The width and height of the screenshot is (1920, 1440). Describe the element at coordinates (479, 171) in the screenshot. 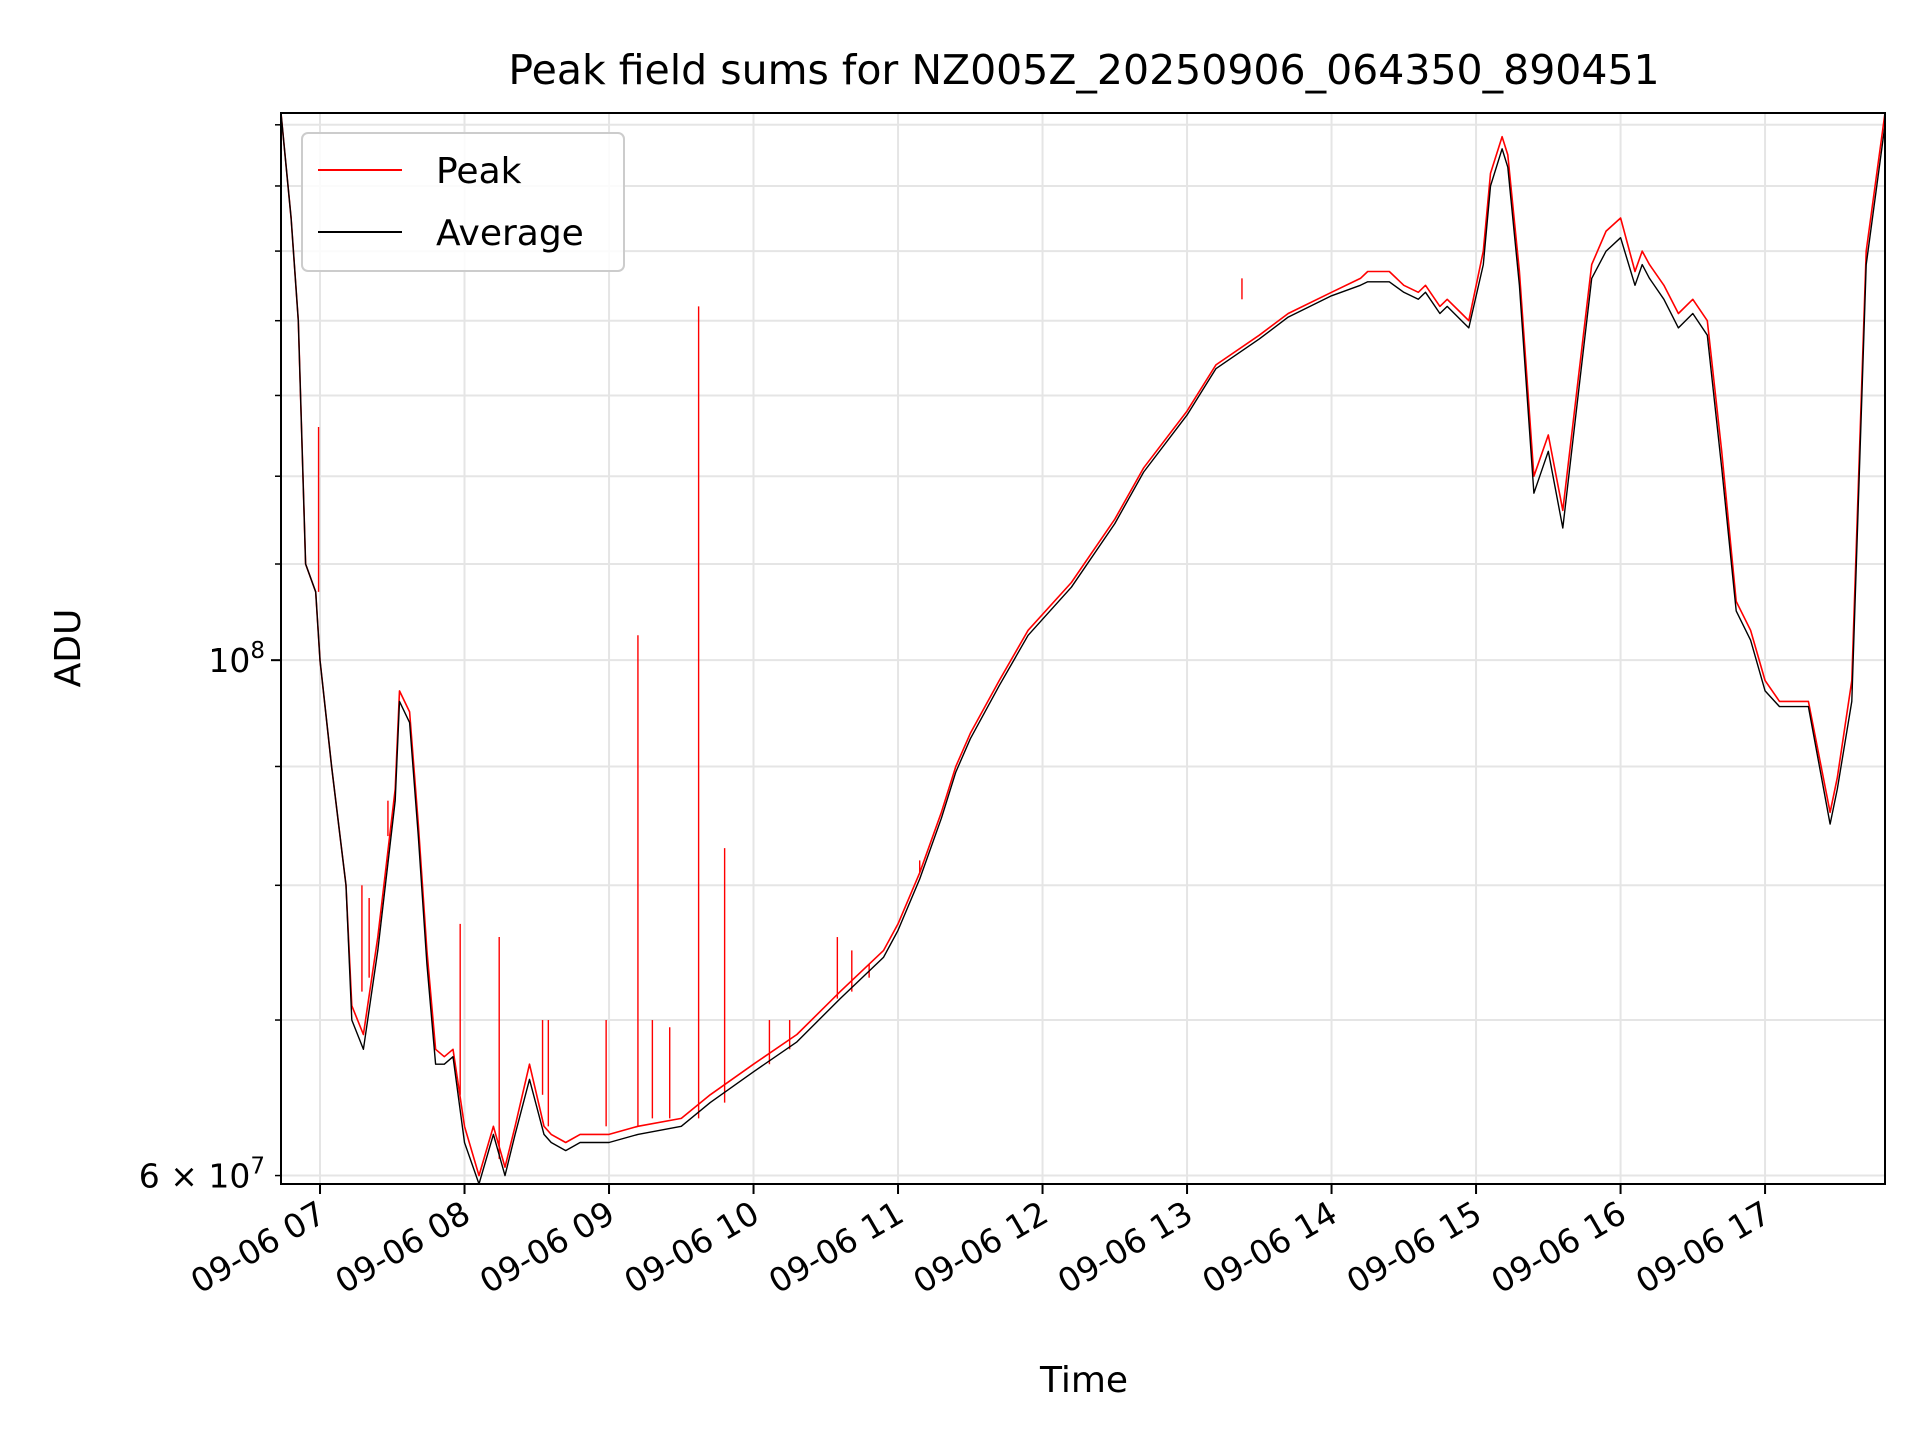

I see `legend-label: Peak` at that location.